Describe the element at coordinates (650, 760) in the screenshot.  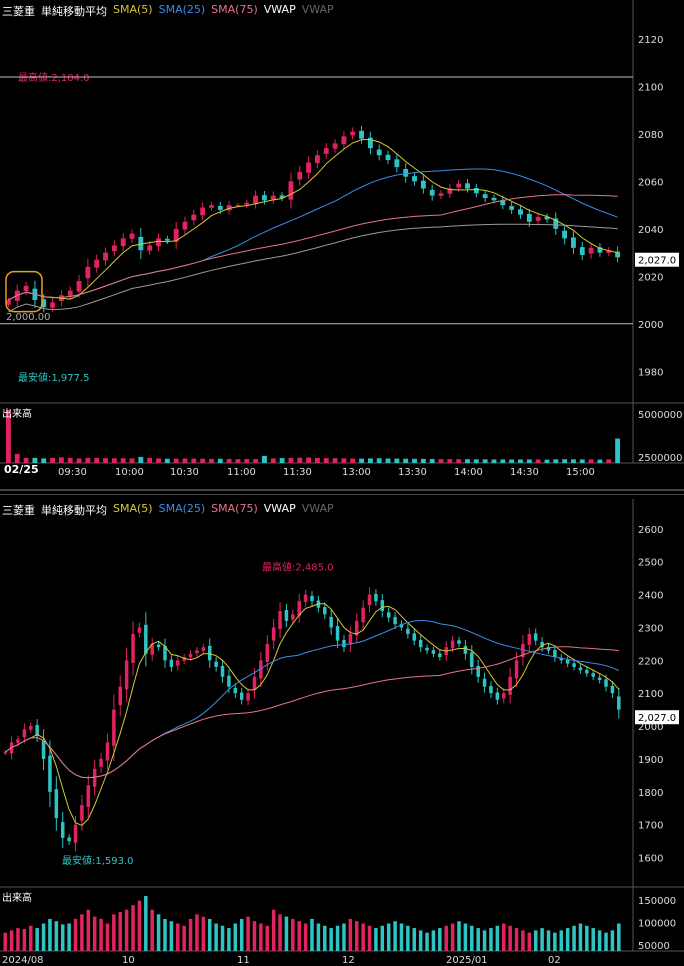
I see `y-tick-label: 1900` at that location.